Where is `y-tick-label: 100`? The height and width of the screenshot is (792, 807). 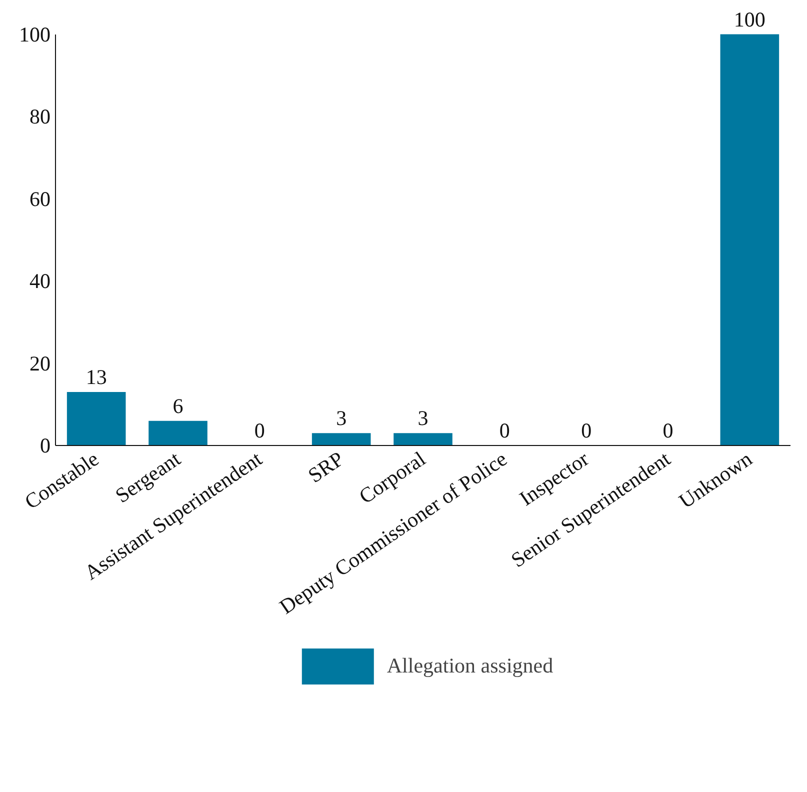
y-tick-label: 100 is located at coordinates (34, 34).